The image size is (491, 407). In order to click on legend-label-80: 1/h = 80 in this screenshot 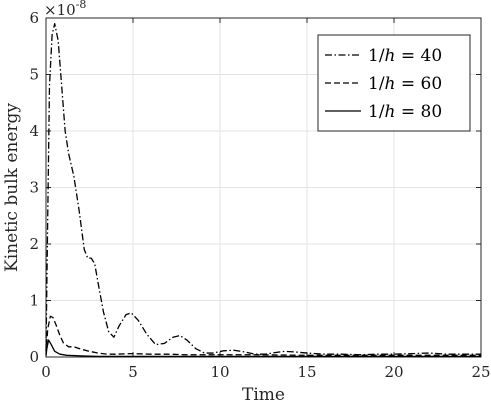, I will do `click(405, 112)`.